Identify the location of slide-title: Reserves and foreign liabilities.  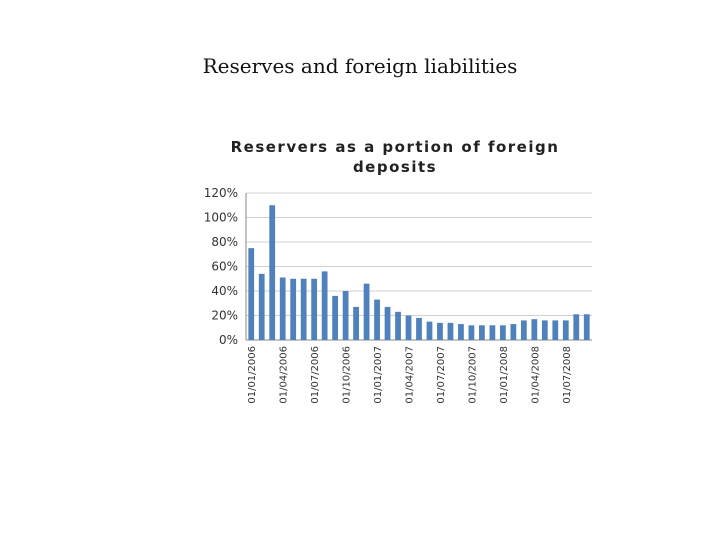
(360, 66).